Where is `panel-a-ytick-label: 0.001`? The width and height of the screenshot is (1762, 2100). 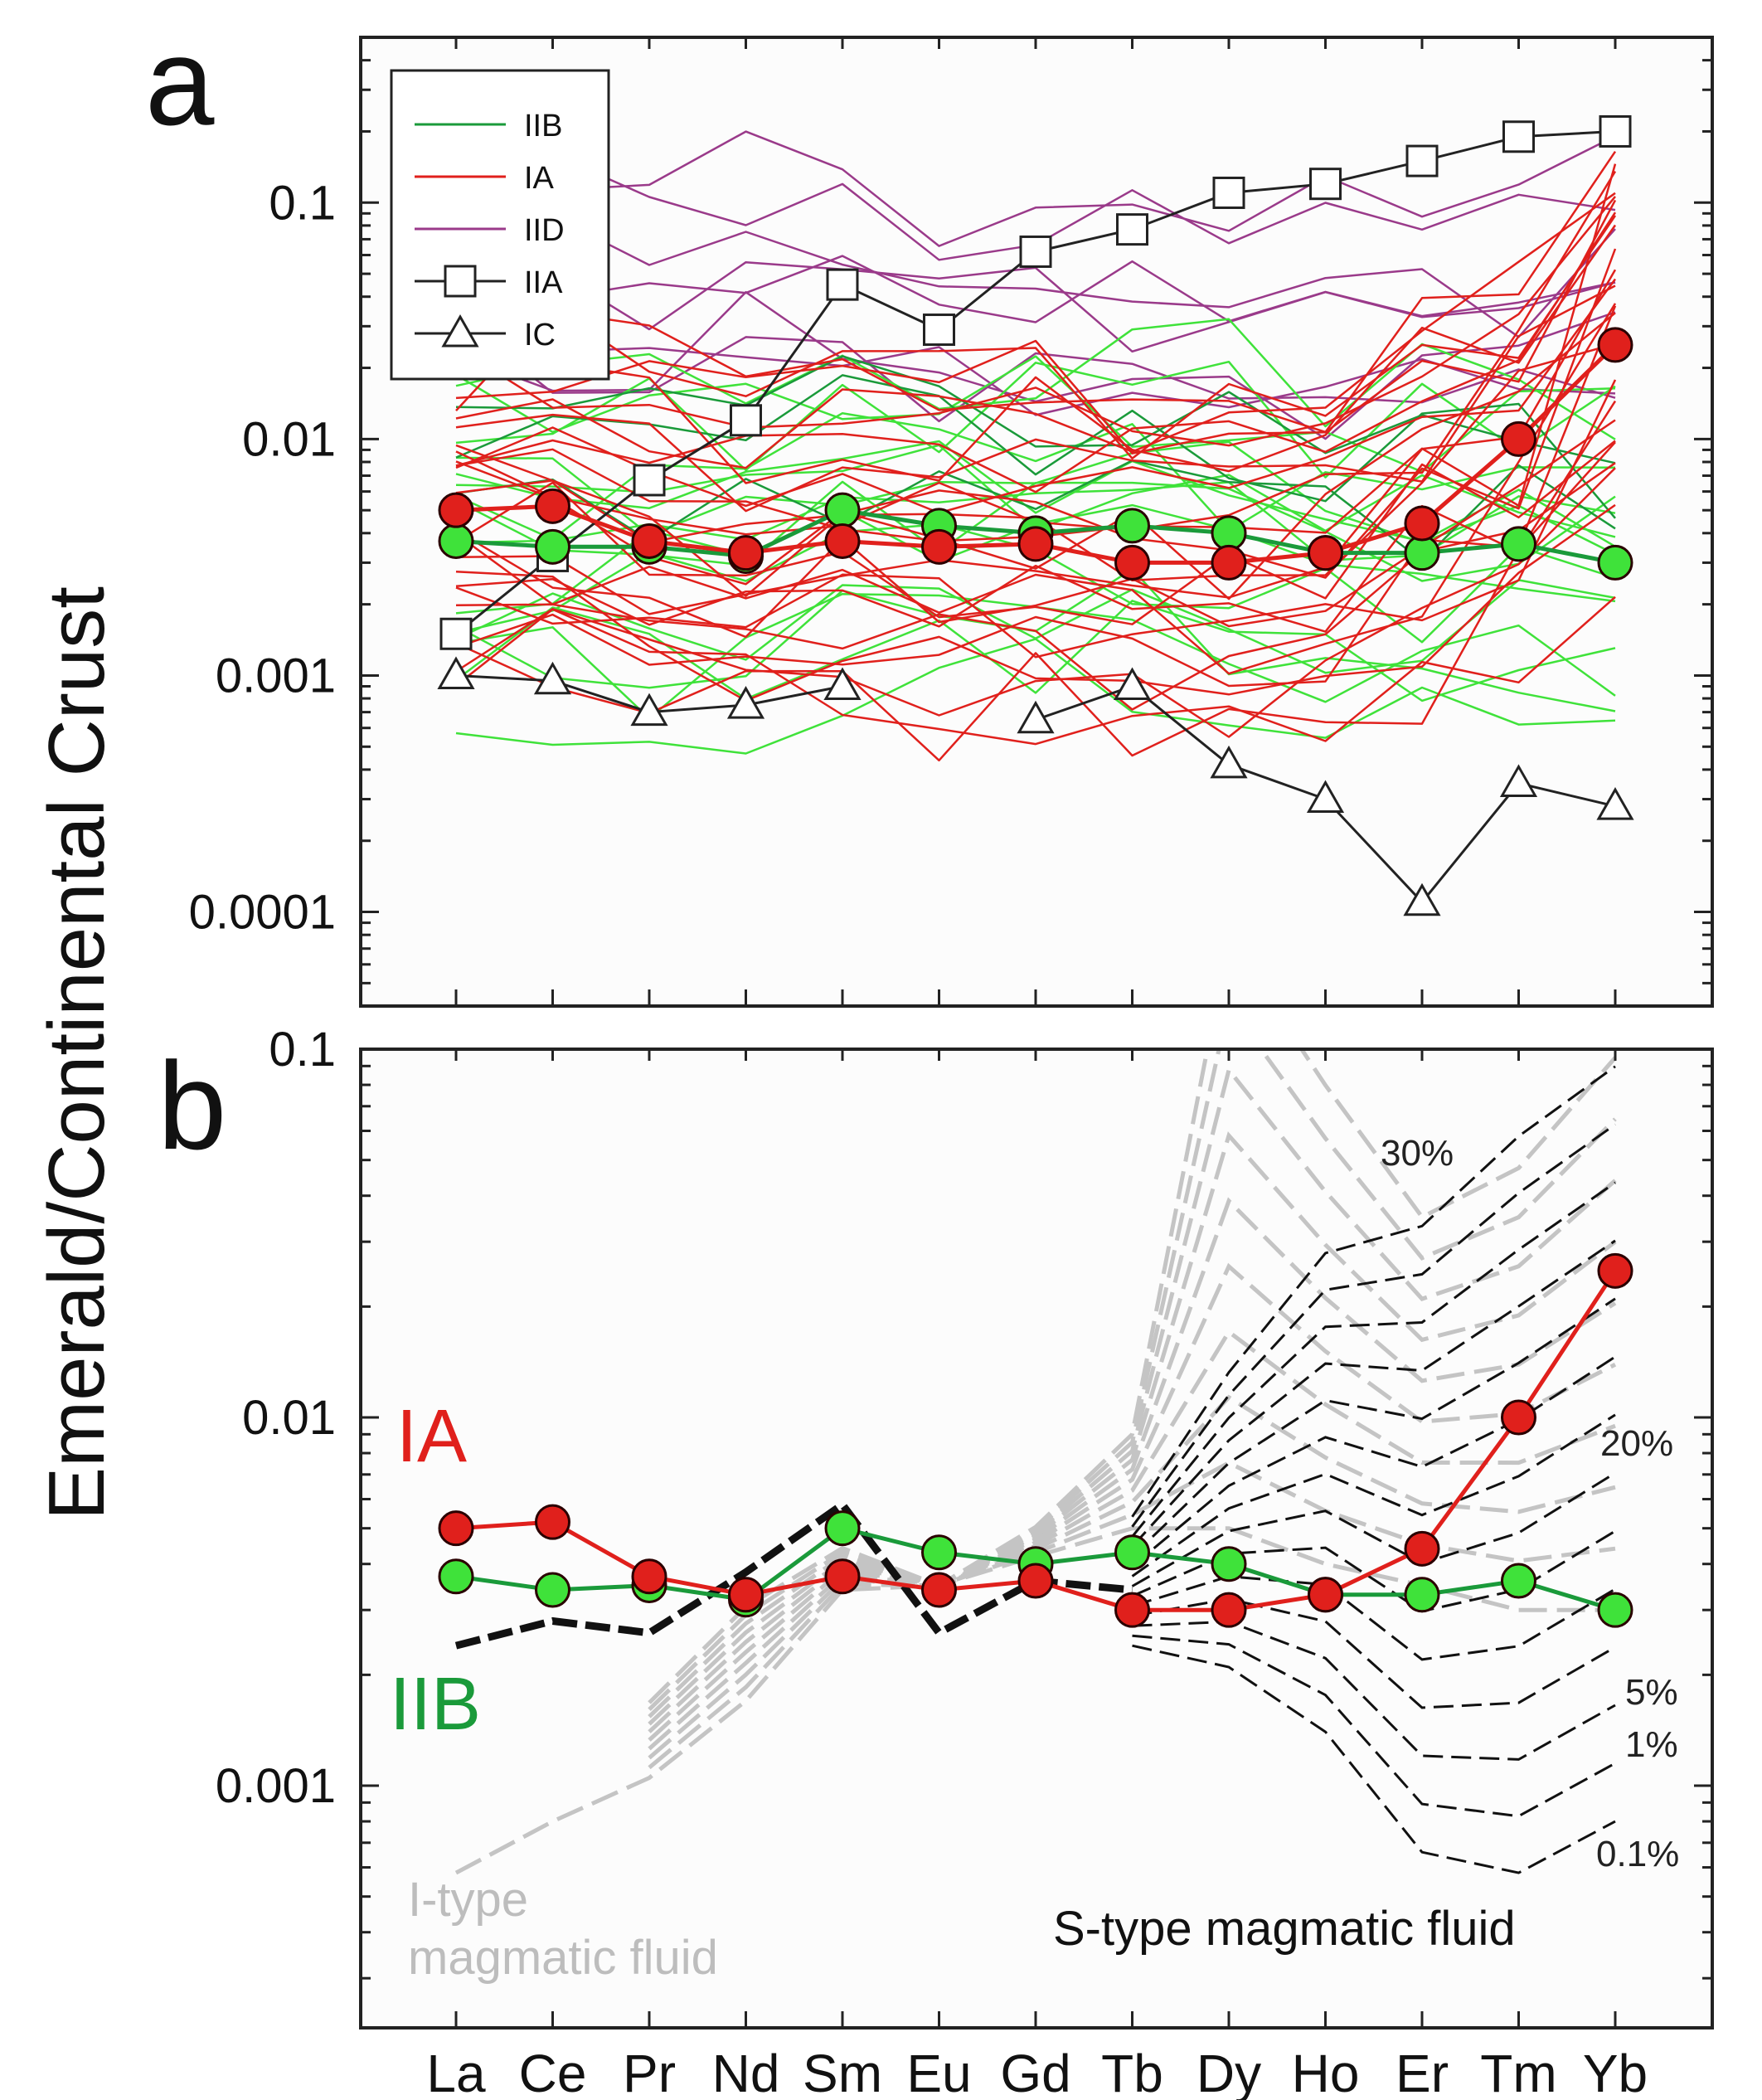
panel-a-ytick-label: 0.001 is located at coordinates (276, 675).